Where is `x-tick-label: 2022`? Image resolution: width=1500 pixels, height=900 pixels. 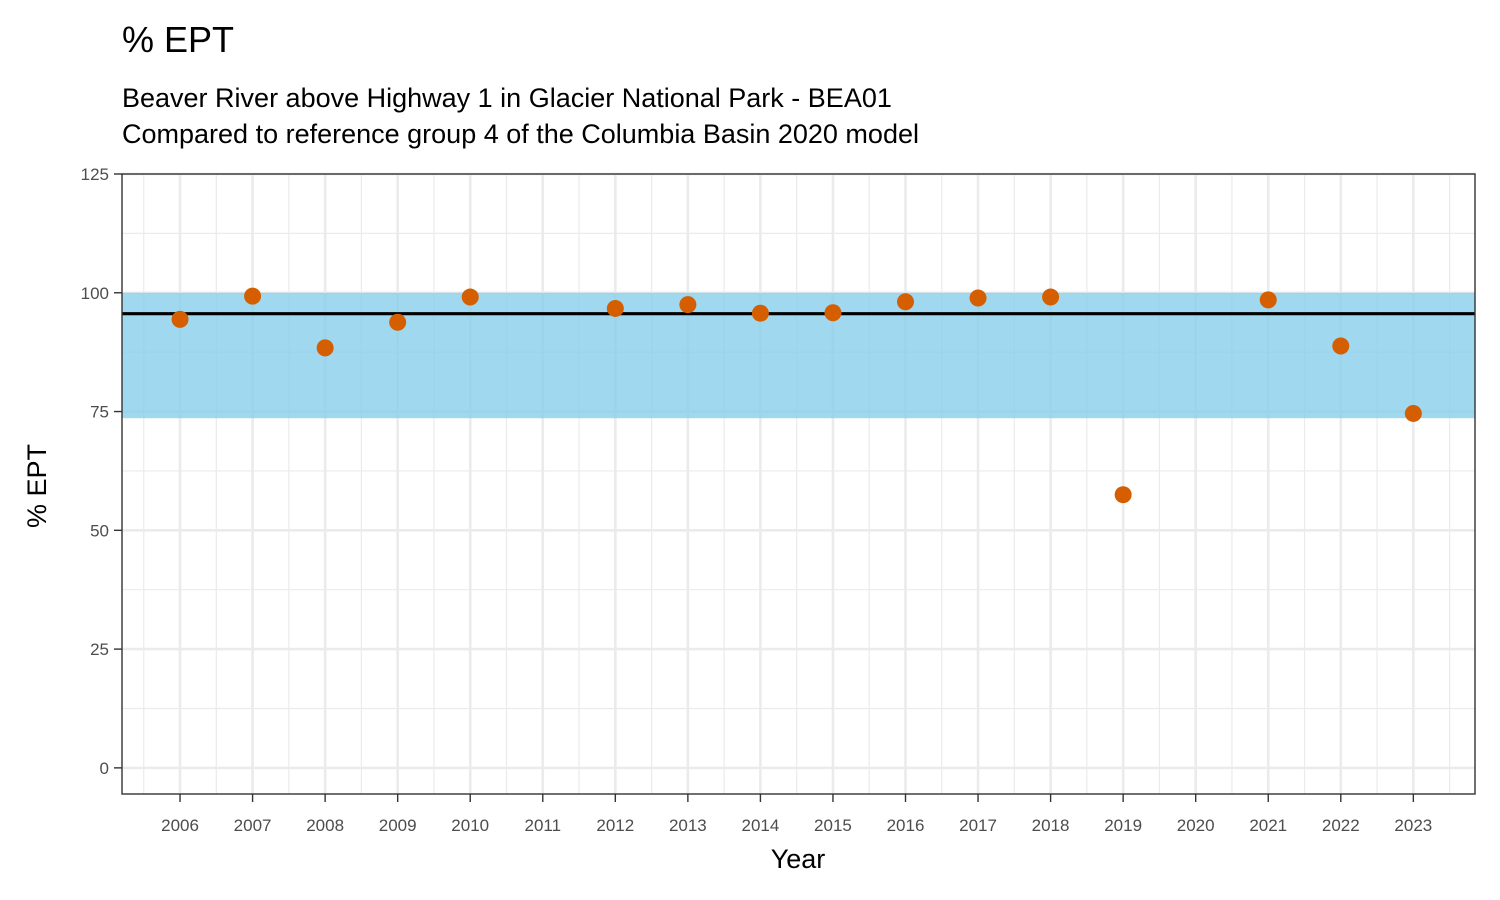
x-tick-label: 2022 is located at coordinates (1341, 825).